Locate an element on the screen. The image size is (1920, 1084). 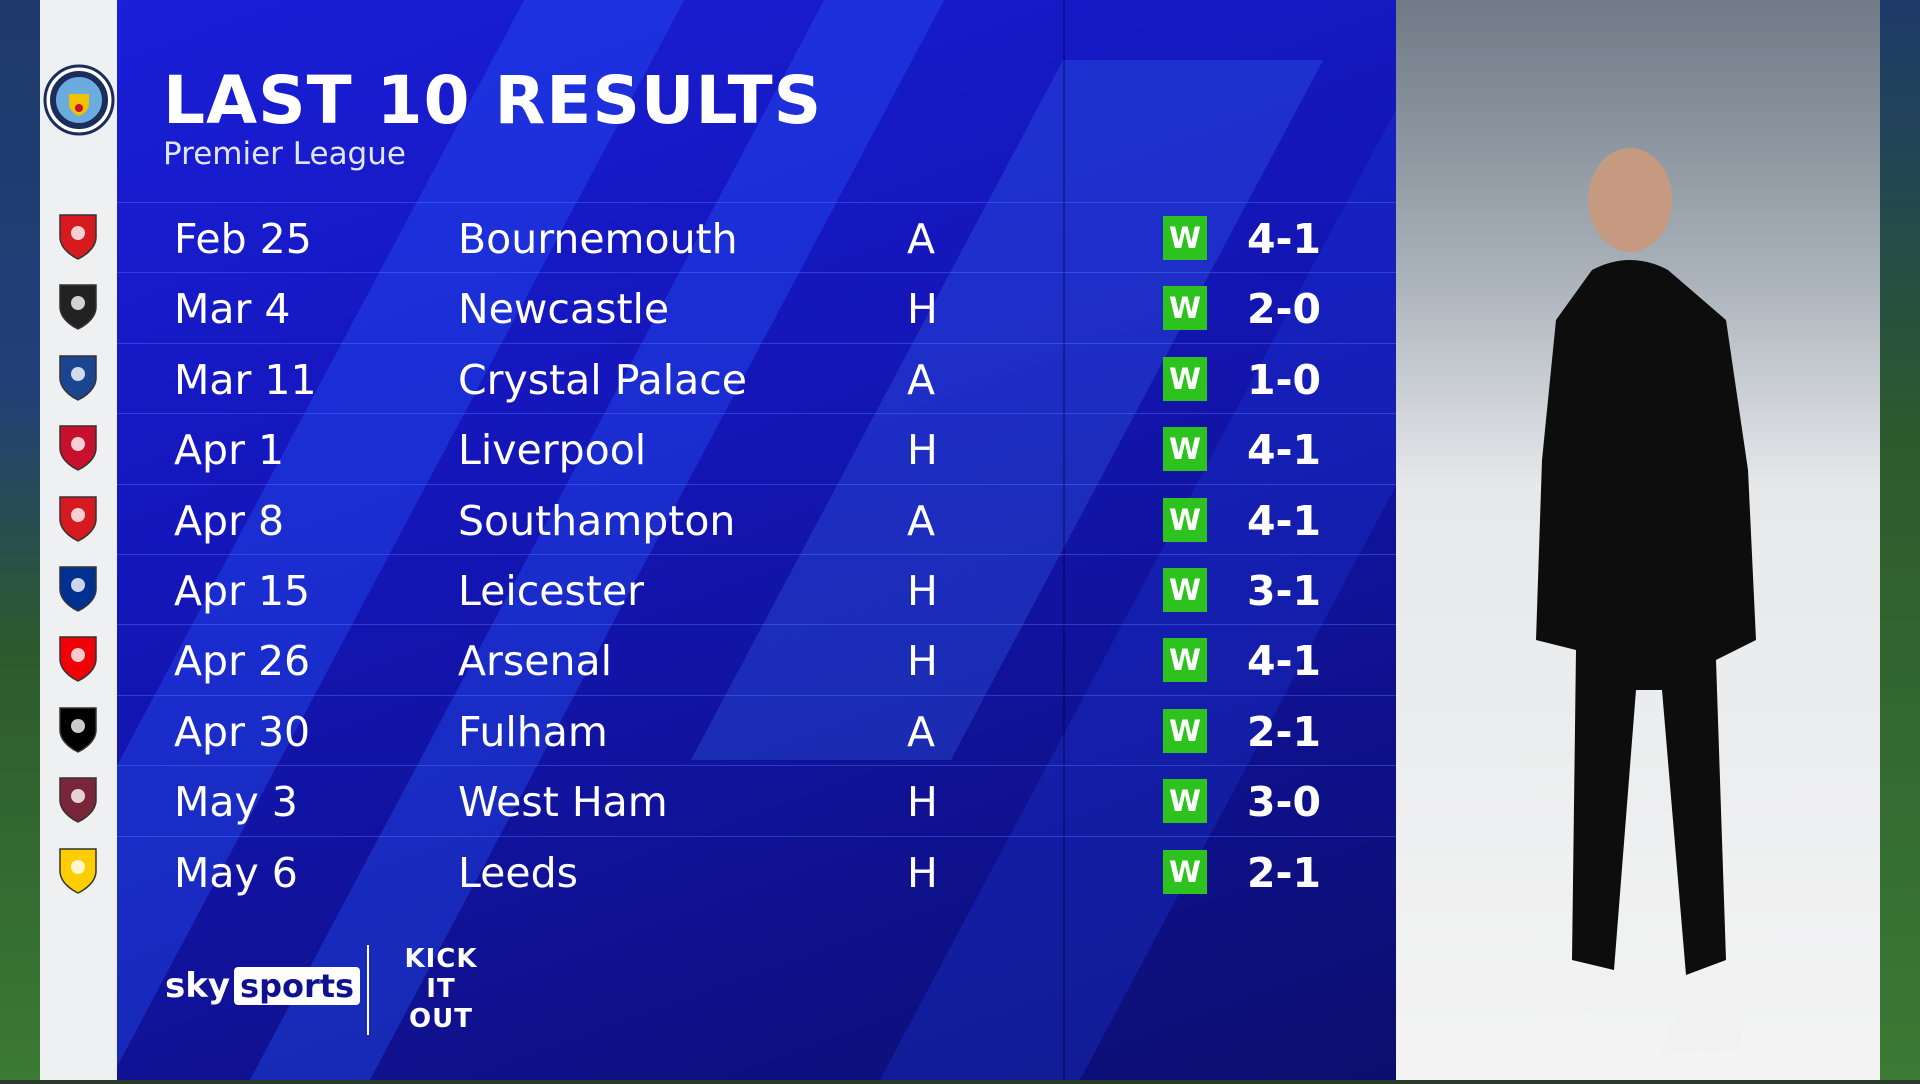
page-title: LAST 10 RESULTS is located at coordinates (493, 100).